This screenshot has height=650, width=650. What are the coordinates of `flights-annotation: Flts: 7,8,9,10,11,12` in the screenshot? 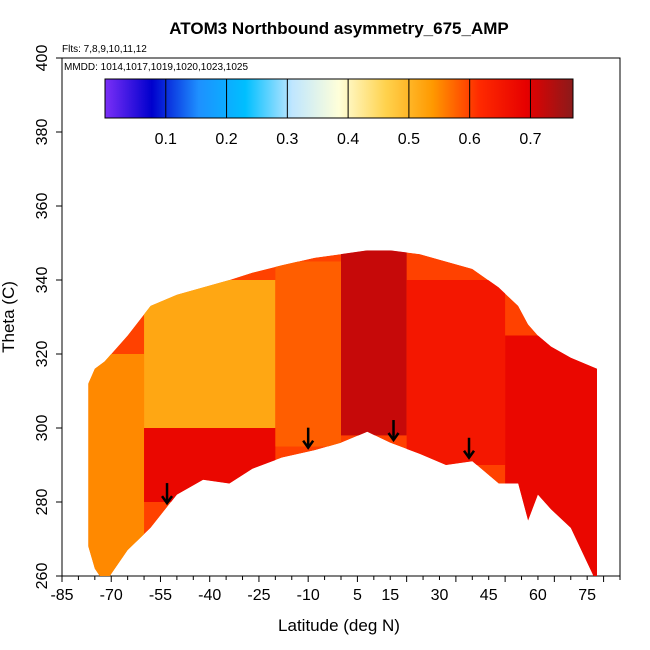 It's located at (104, 49).